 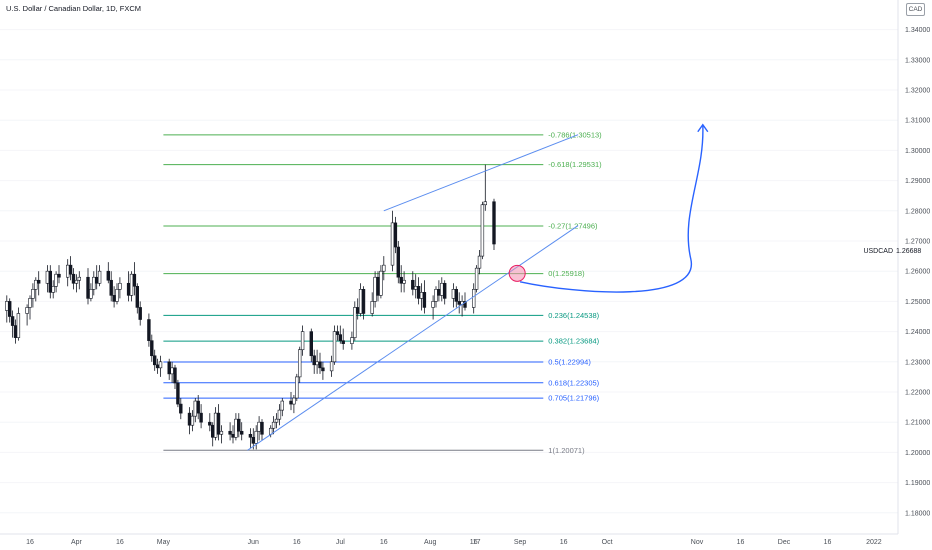 I want to click on price-tick-label: 1.33000, so click(x=917, y=60).